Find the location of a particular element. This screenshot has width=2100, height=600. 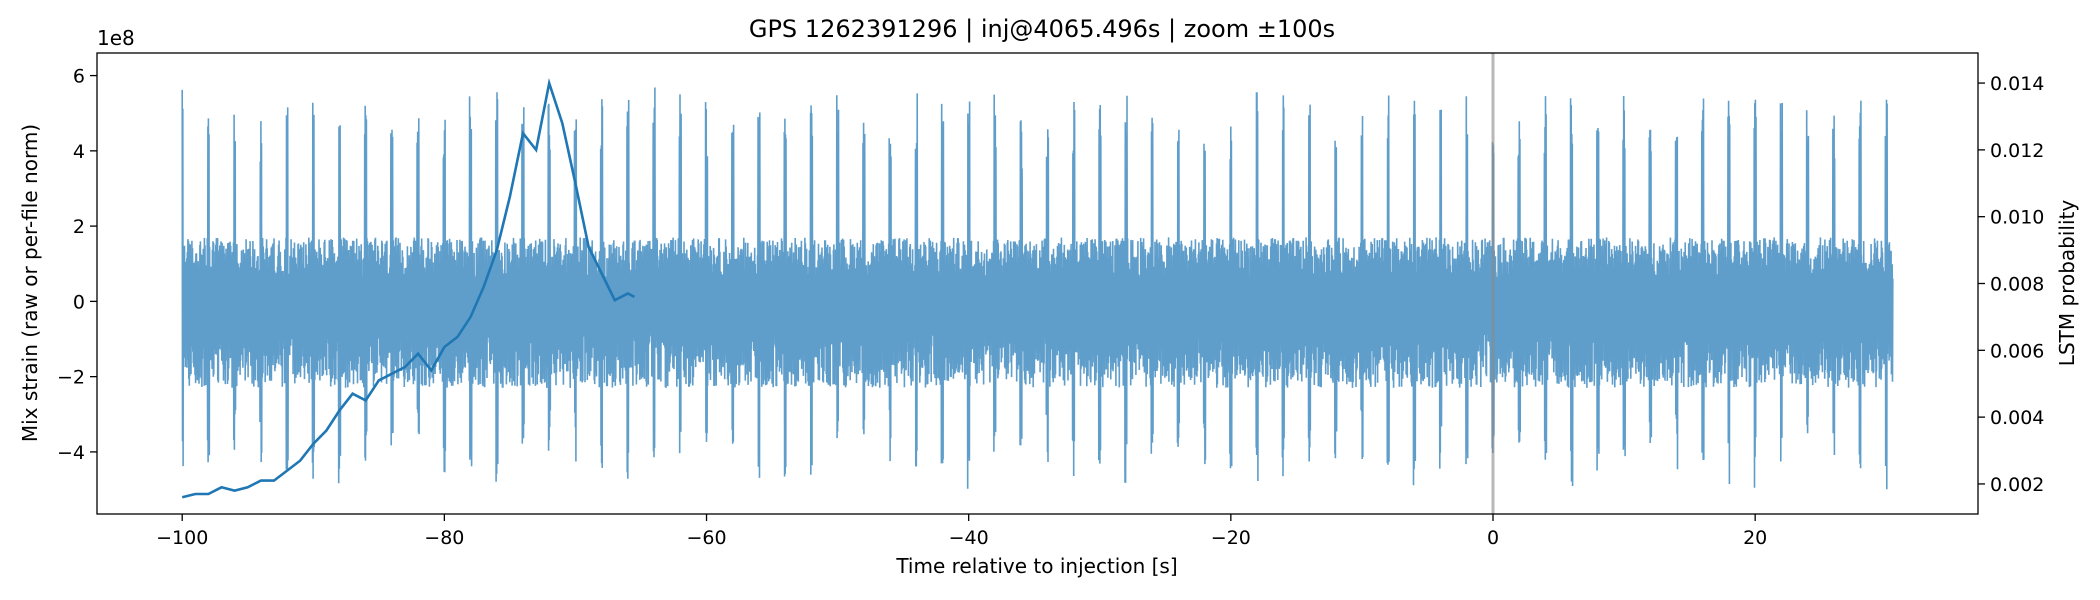

x-tick-label: −40 is located at coordinates (969, 538).